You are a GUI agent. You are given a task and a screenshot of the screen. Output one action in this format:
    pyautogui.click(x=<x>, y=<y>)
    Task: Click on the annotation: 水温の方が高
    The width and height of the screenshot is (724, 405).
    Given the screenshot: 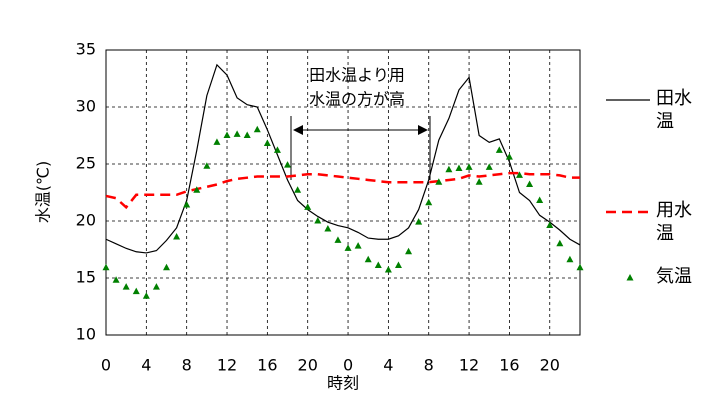 What is the action you would take?
    pyautogui.click(x=357, y=99)
    